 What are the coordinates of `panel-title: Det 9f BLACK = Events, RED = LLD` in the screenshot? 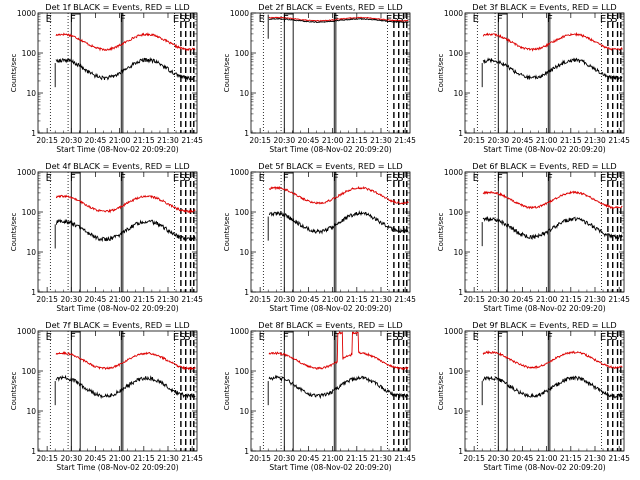 It's located at (544, 325).